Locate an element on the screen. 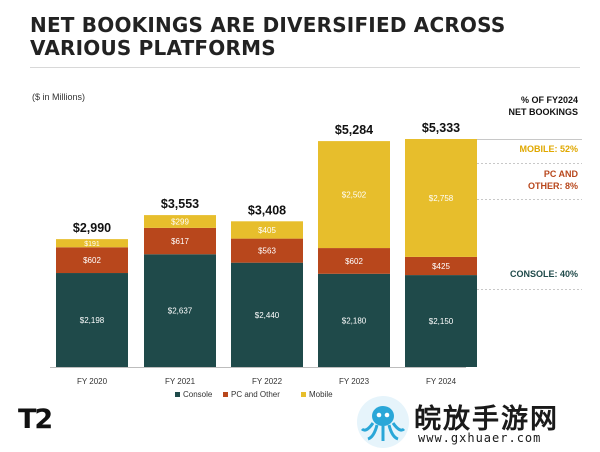 Image resolution: width=600 pixels, height=452 pixels. watermark-url: www.gxhuaer.com is located at coordinates (480, 438).